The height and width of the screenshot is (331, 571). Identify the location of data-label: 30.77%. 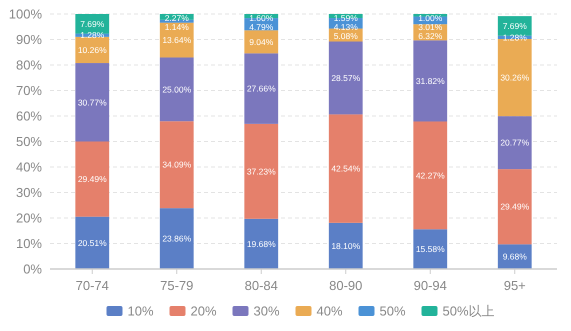
(93, 102).